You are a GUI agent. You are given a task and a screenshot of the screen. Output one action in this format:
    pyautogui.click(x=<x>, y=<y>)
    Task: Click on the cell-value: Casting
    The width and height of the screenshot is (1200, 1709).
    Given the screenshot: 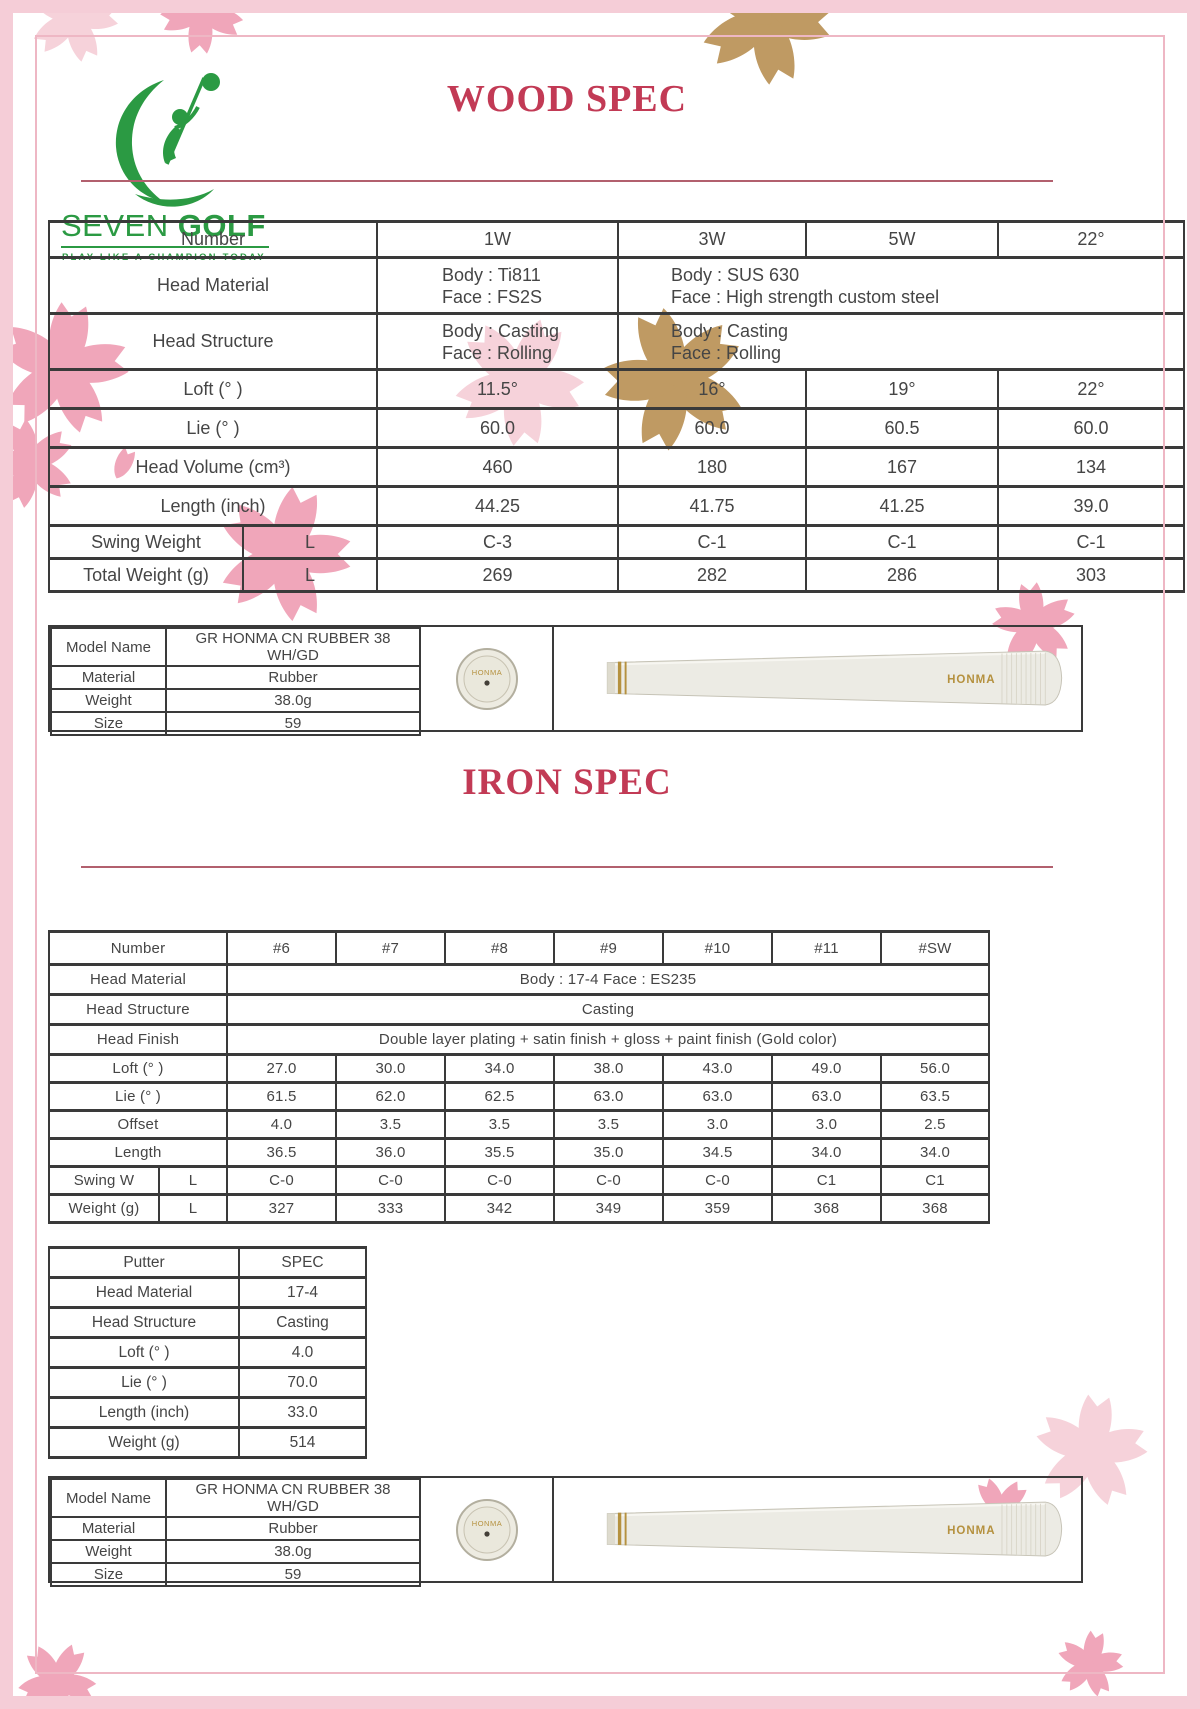 What is the action you would take?
    pyautogui.click(x=302, y=1322)
    